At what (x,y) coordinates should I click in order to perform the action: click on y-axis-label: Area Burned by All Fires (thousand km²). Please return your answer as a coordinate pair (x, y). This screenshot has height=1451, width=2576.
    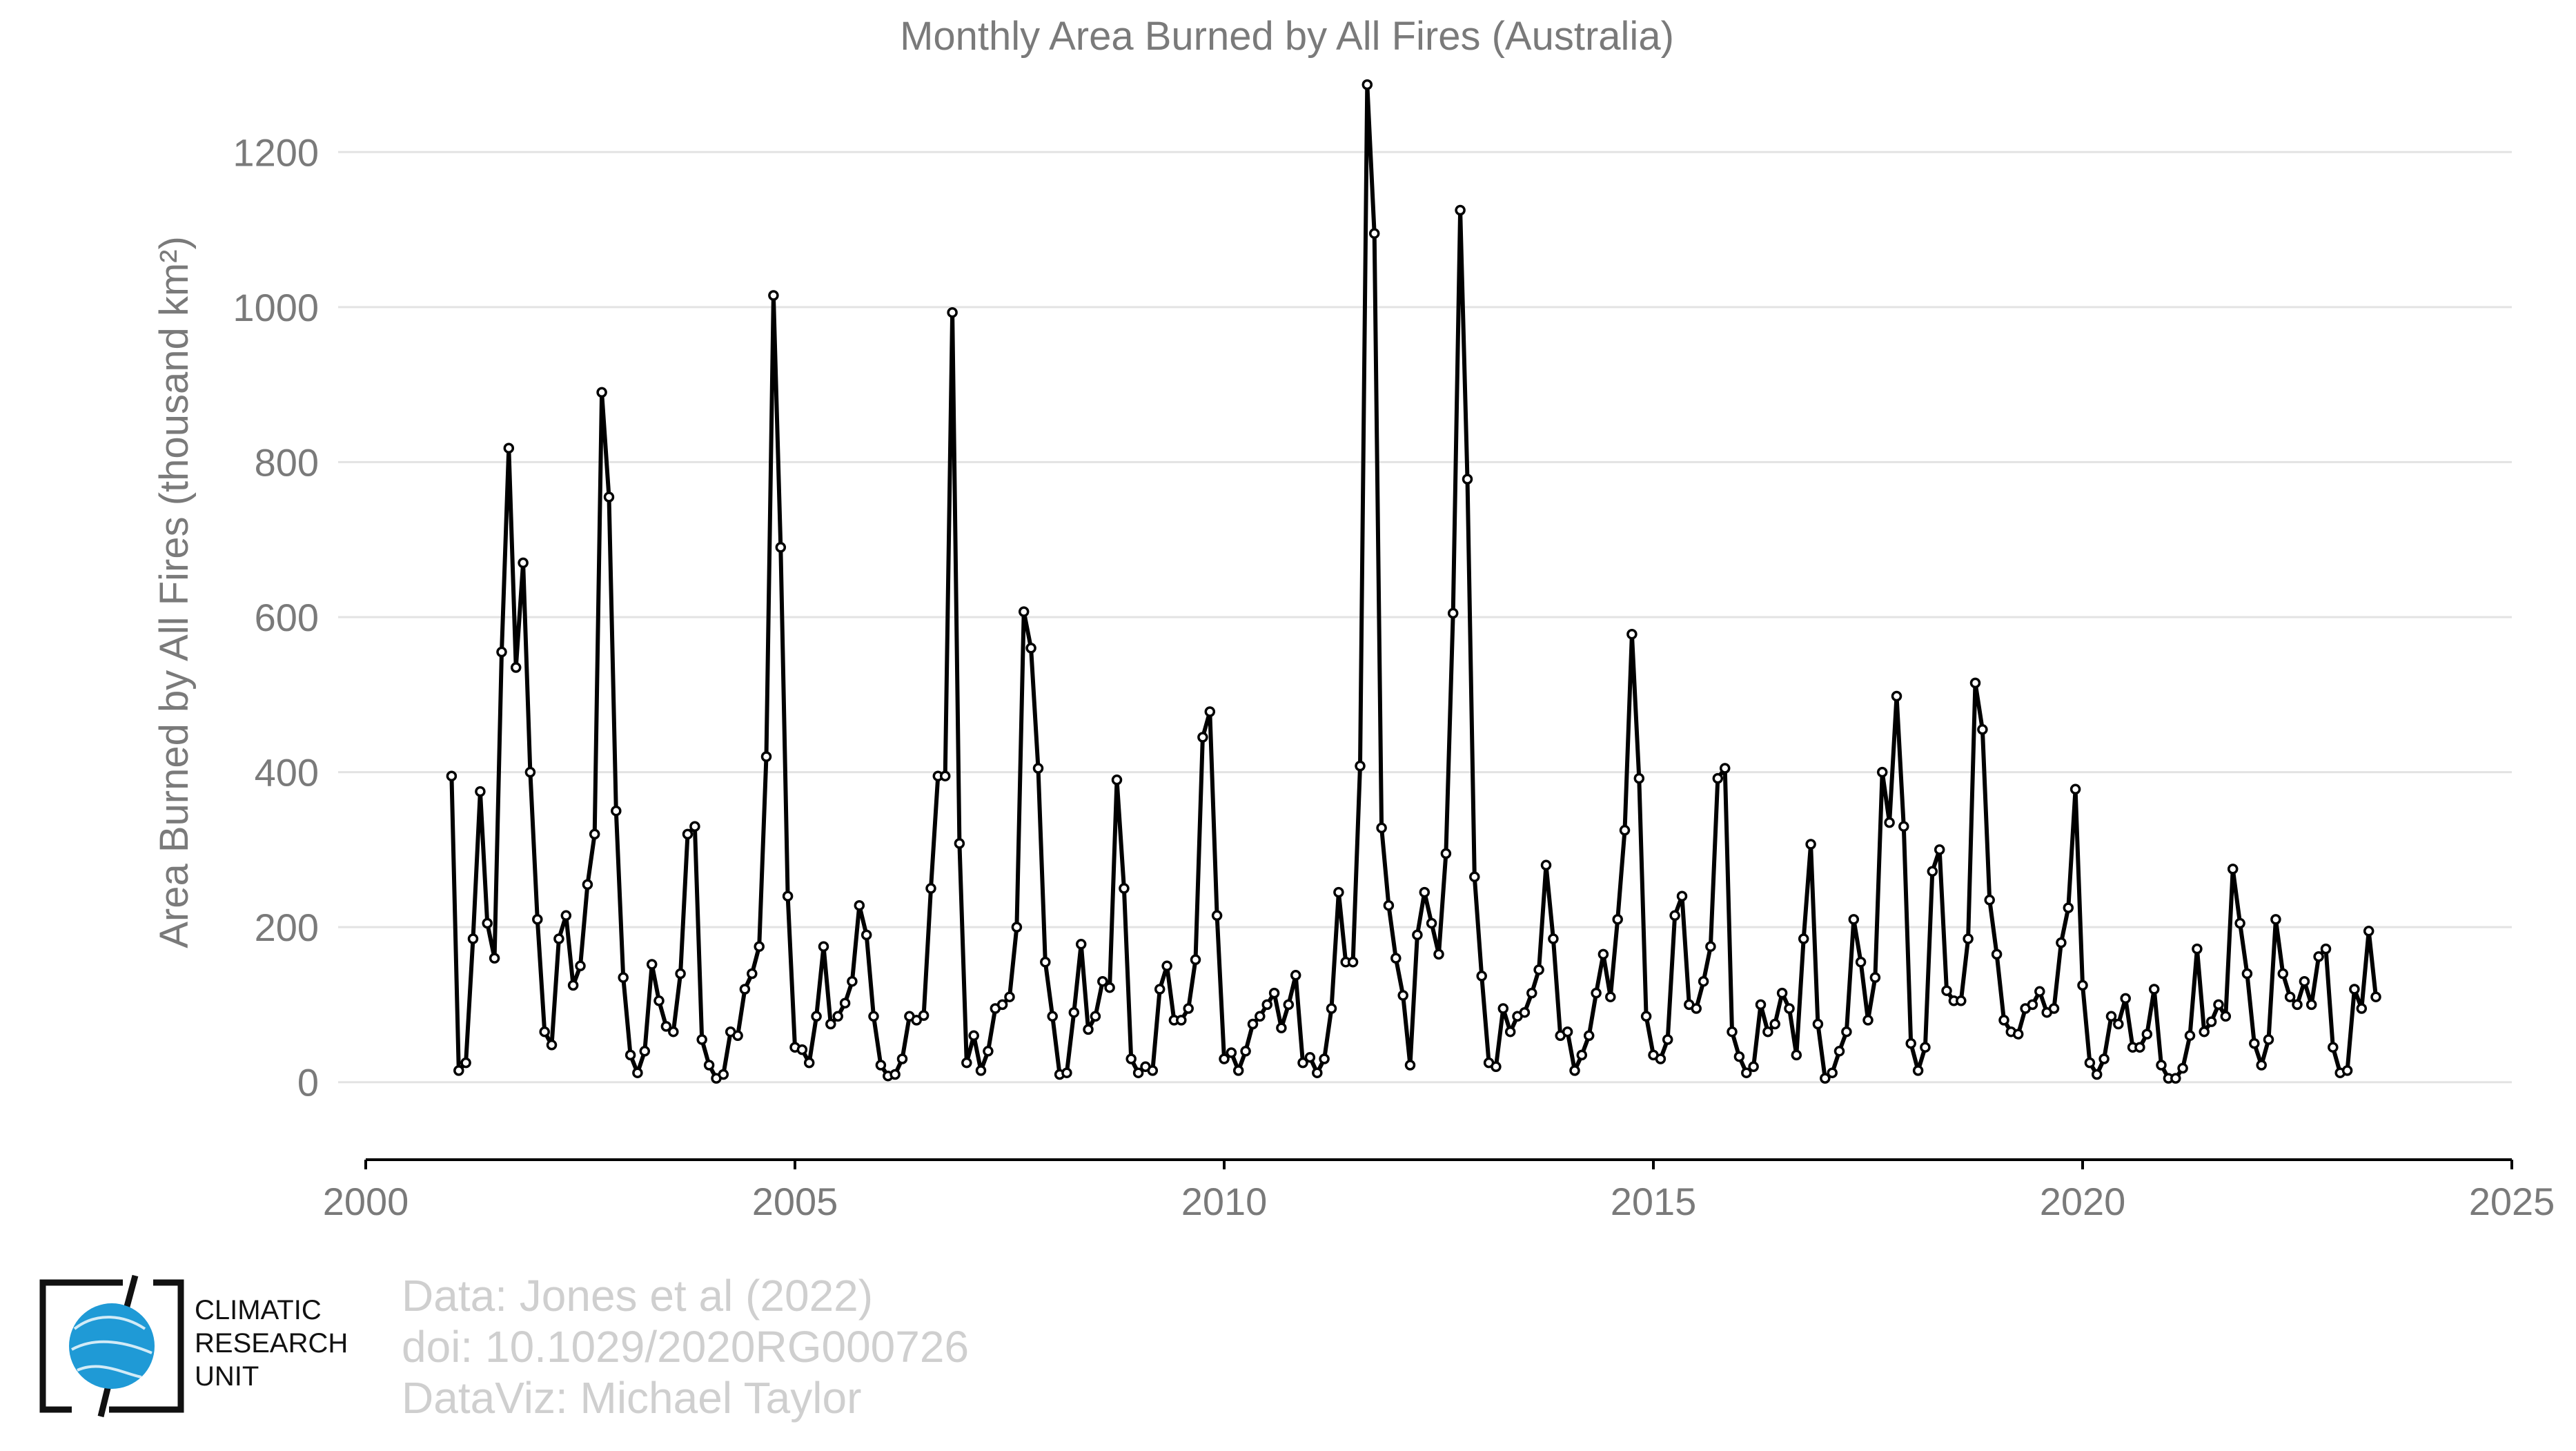
    Looking at the image, I should click on (174, 592).